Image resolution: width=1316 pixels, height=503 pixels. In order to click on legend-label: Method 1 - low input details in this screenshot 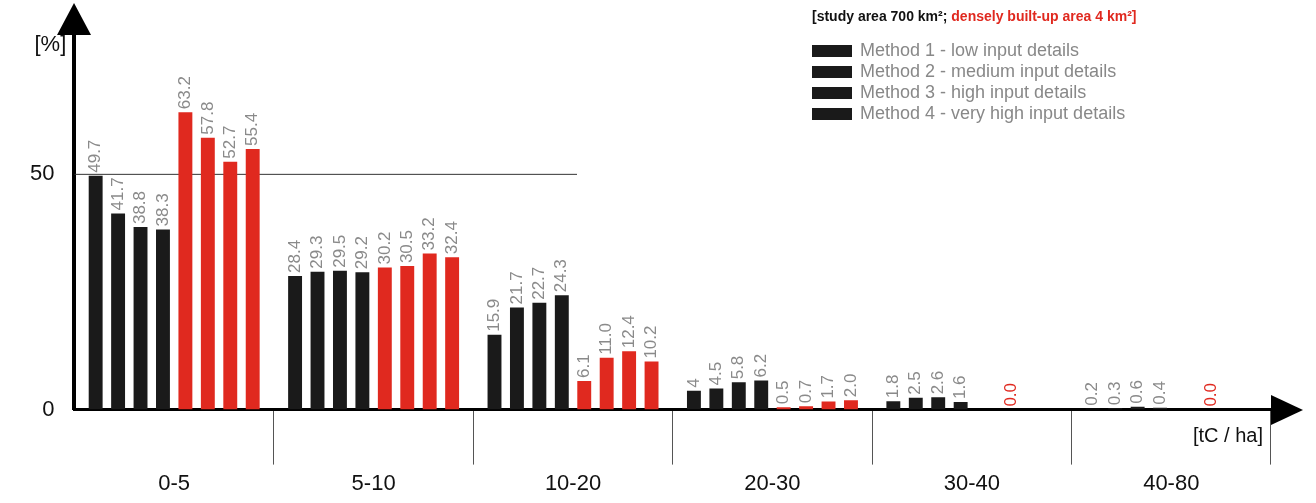, I will do `click(970, 50)`.